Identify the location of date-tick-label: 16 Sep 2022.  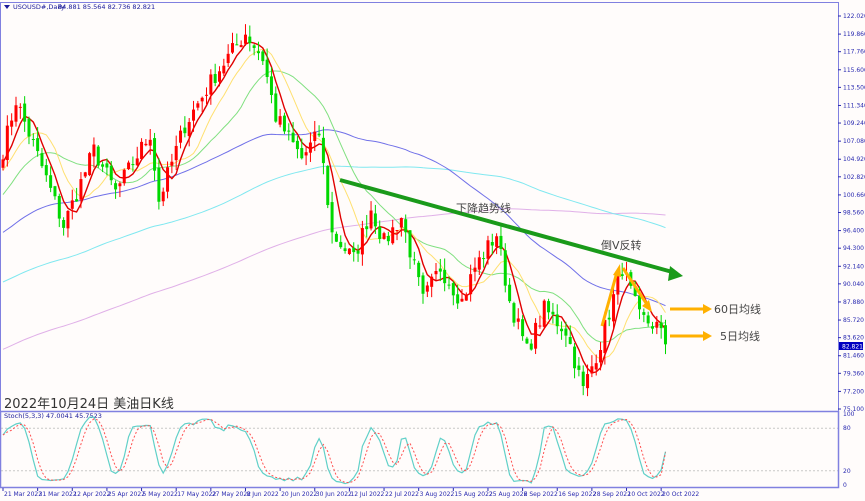
(577, 494).